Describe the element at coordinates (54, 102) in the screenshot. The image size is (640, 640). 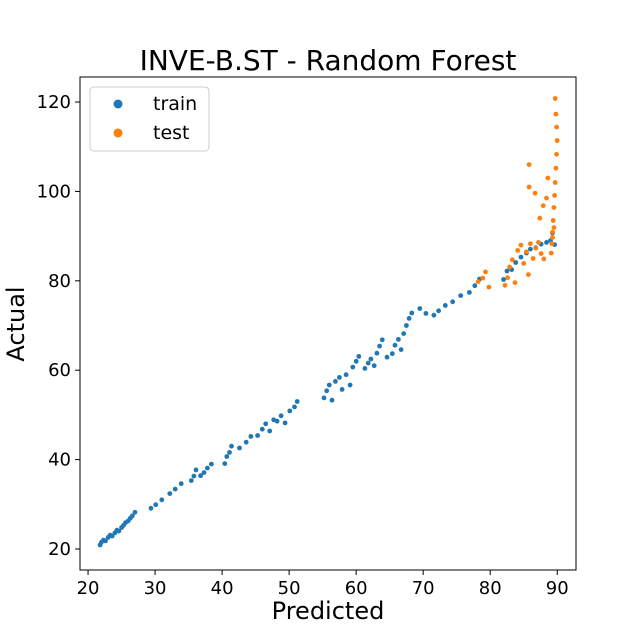
I see `y-tick-label: 120` at that location.